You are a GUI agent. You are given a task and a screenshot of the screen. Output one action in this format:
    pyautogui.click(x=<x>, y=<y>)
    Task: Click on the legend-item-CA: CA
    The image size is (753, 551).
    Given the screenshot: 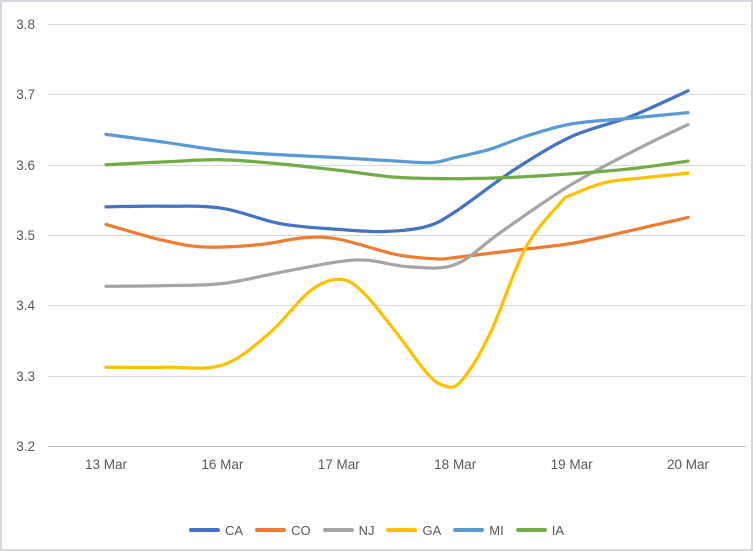 What is the action you would take?
    pyautogui.click(x=216, y=530)
    